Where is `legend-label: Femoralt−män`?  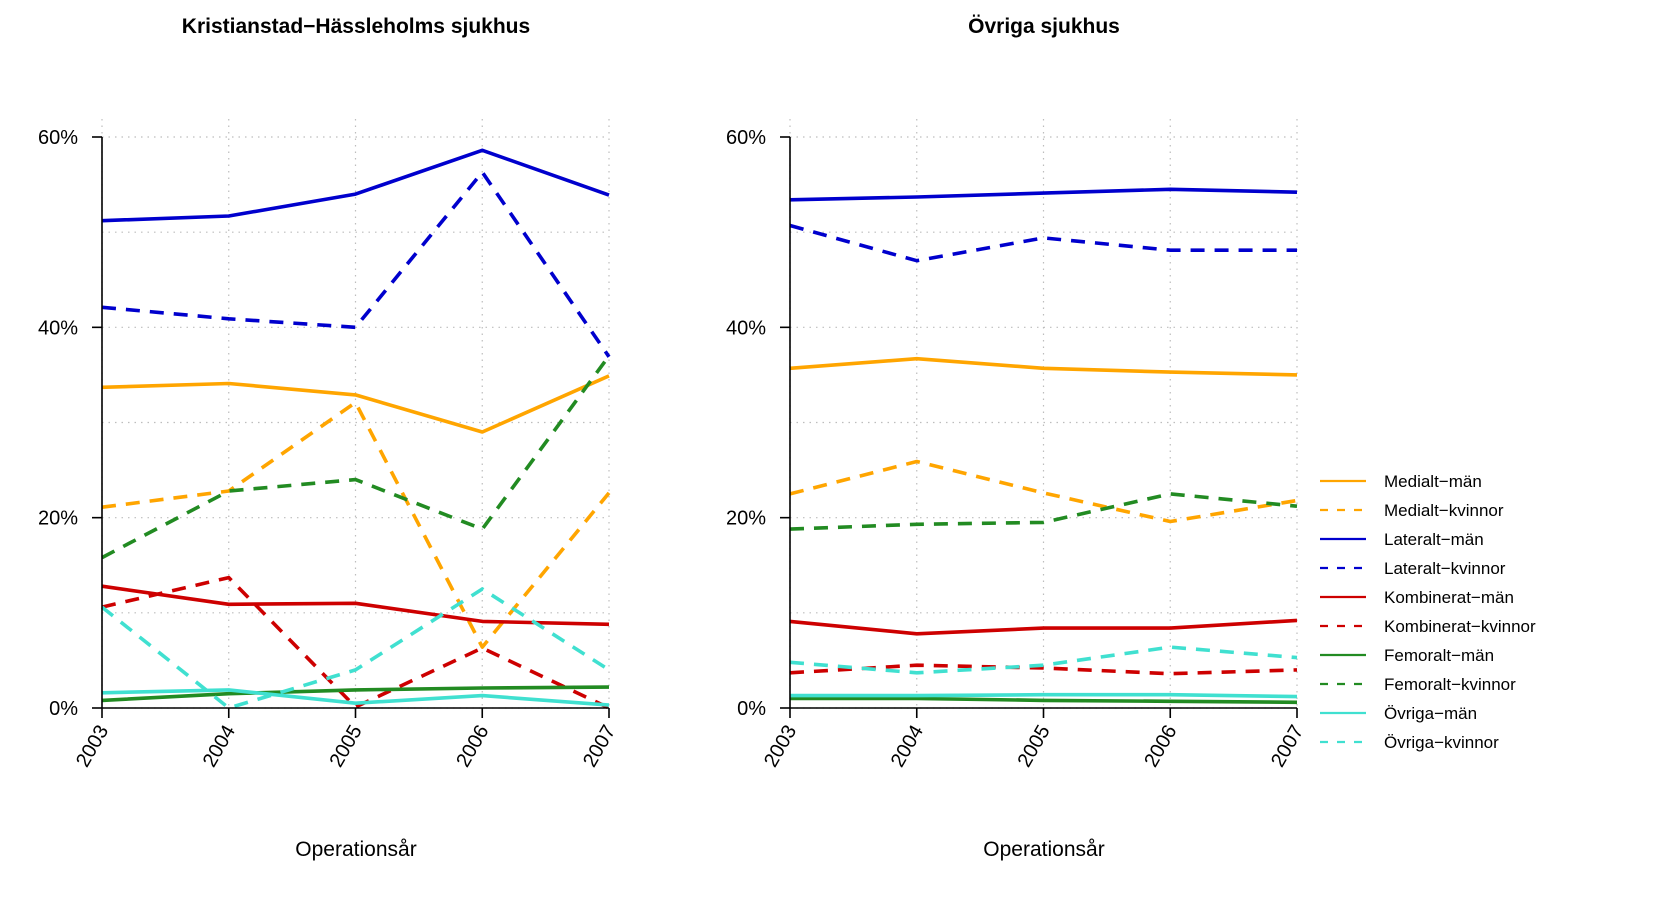 legend-label: Femoralt−män is located at coordinates (1439, 655).